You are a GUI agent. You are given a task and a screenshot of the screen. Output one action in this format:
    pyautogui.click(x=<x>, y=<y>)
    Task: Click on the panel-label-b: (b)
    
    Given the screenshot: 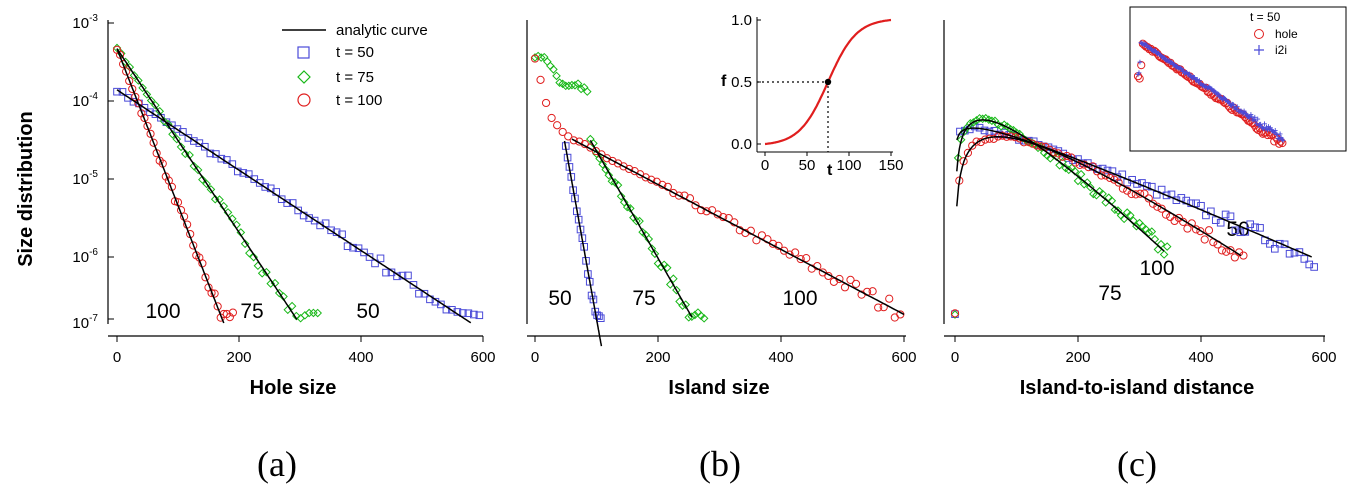 What is the action you would take?
    pyautogui.click(x=720, y=464)
    